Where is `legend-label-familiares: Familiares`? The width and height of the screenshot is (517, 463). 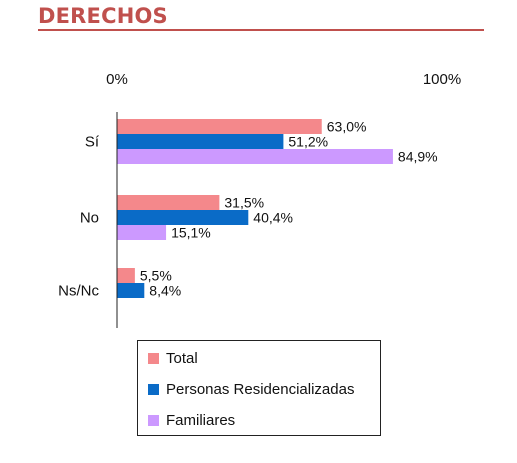 legend-label-familiares: Familiares is located at coordinates (201, 420).